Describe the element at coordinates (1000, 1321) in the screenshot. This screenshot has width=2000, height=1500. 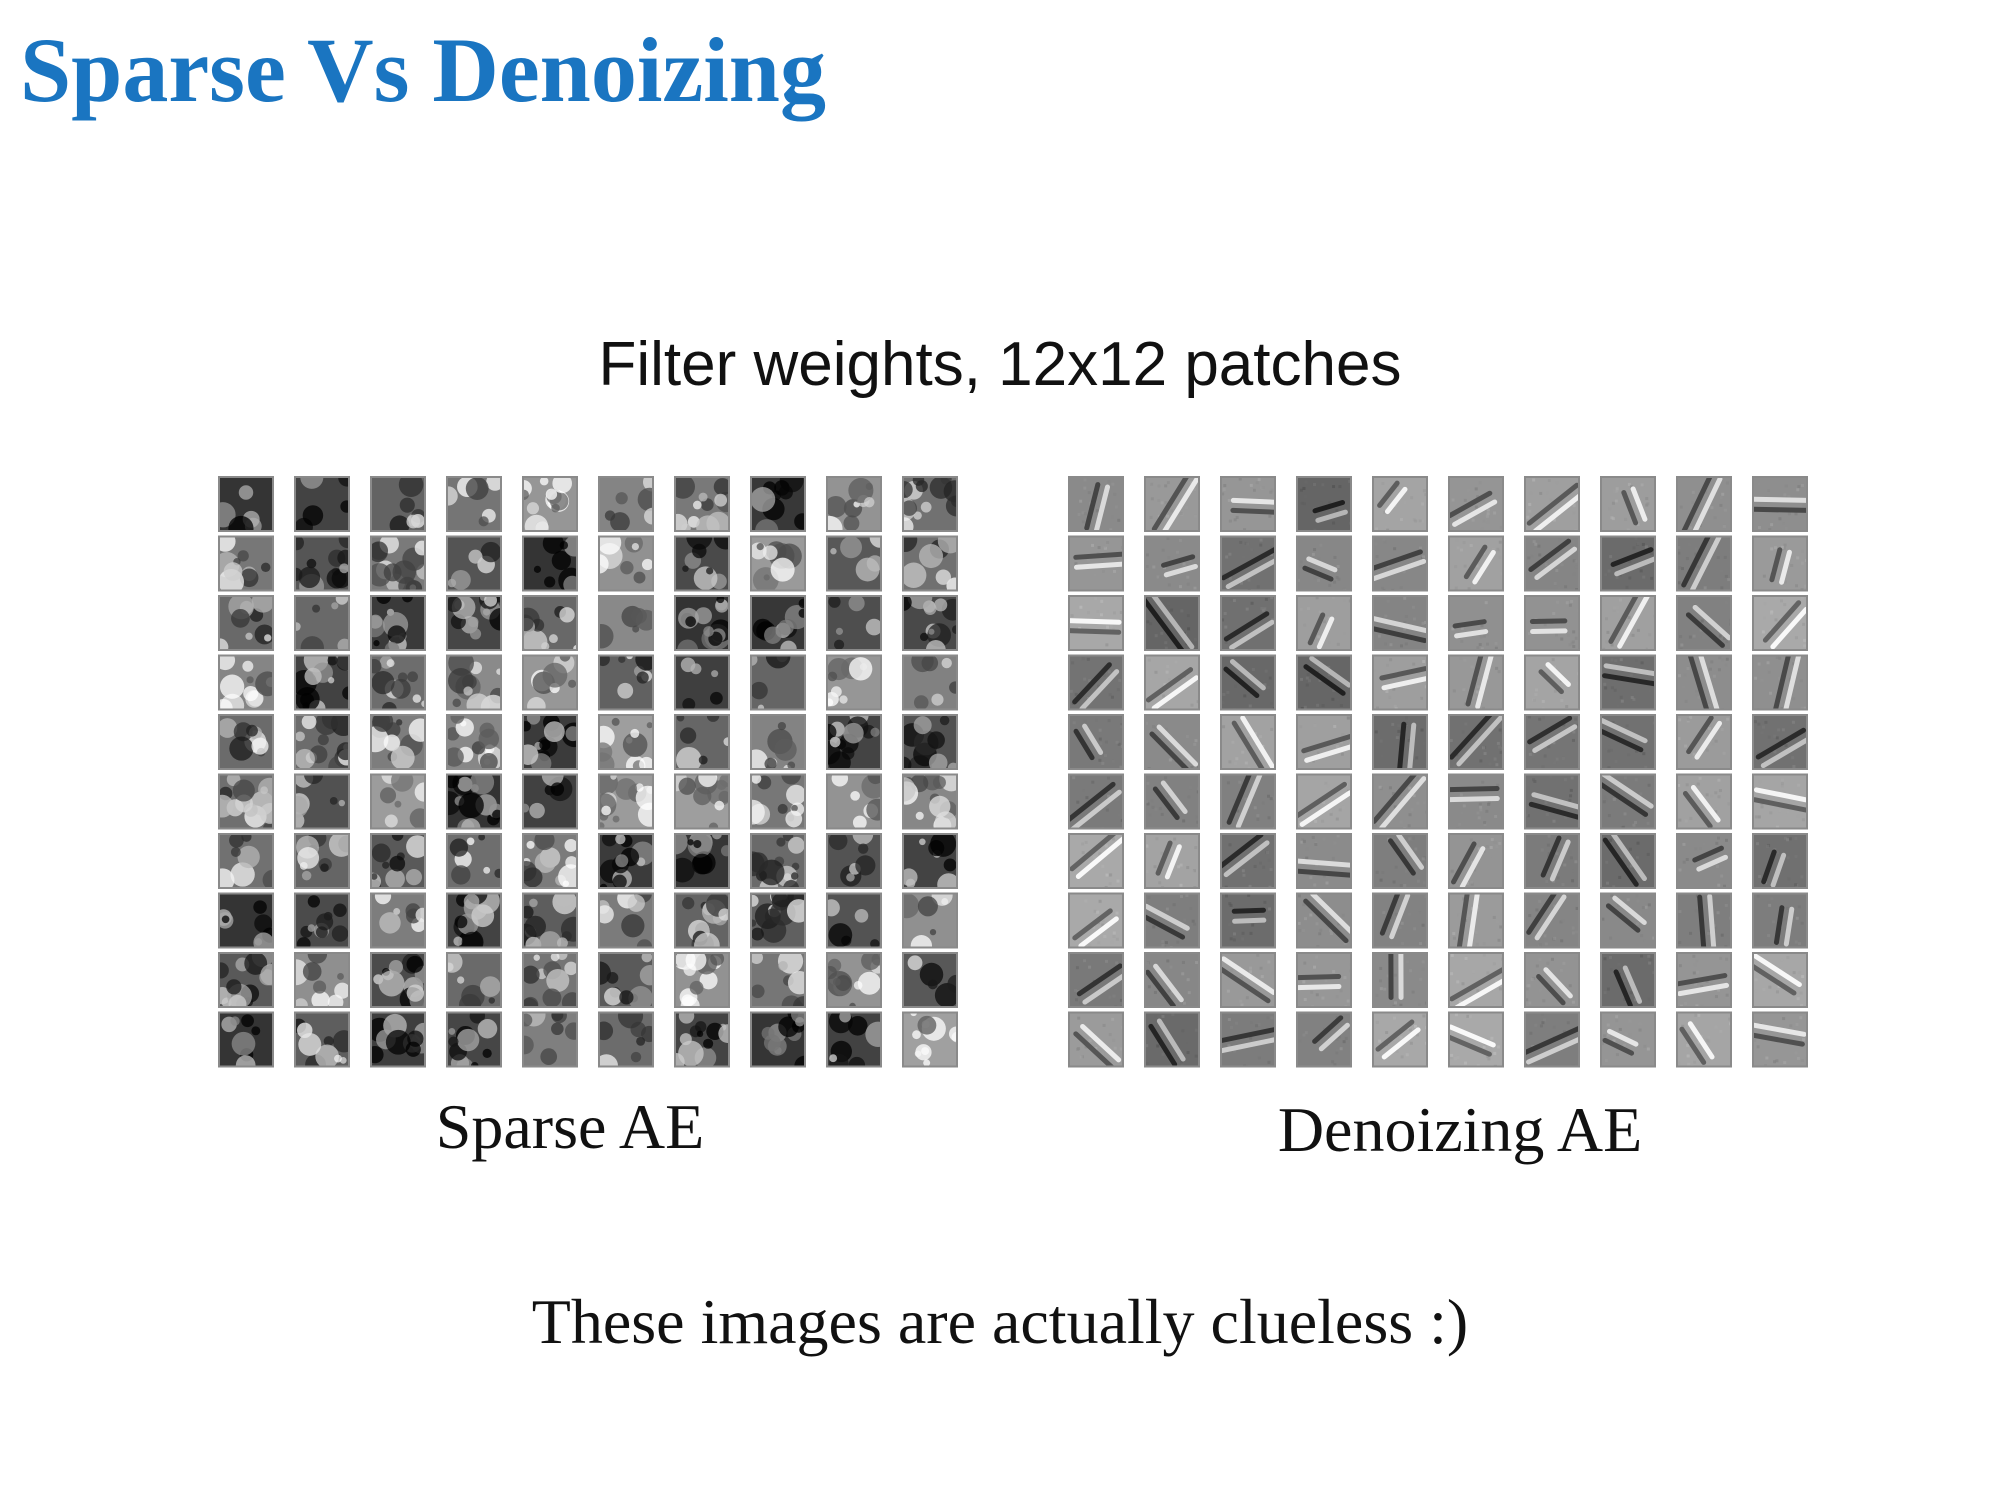
I see `footer-note: These images are actually clueless :)` at that location.